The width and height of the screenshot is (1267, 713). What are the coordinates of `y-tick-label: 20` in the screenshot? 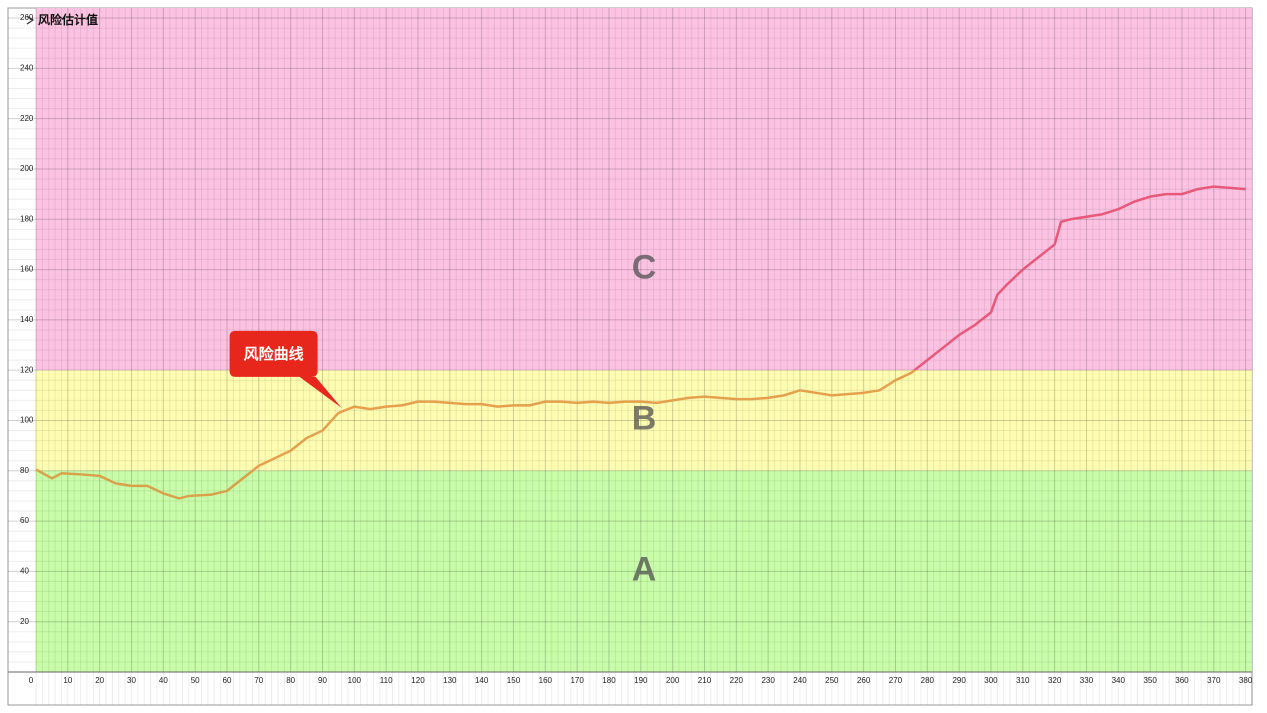 It's located at (24, 621).